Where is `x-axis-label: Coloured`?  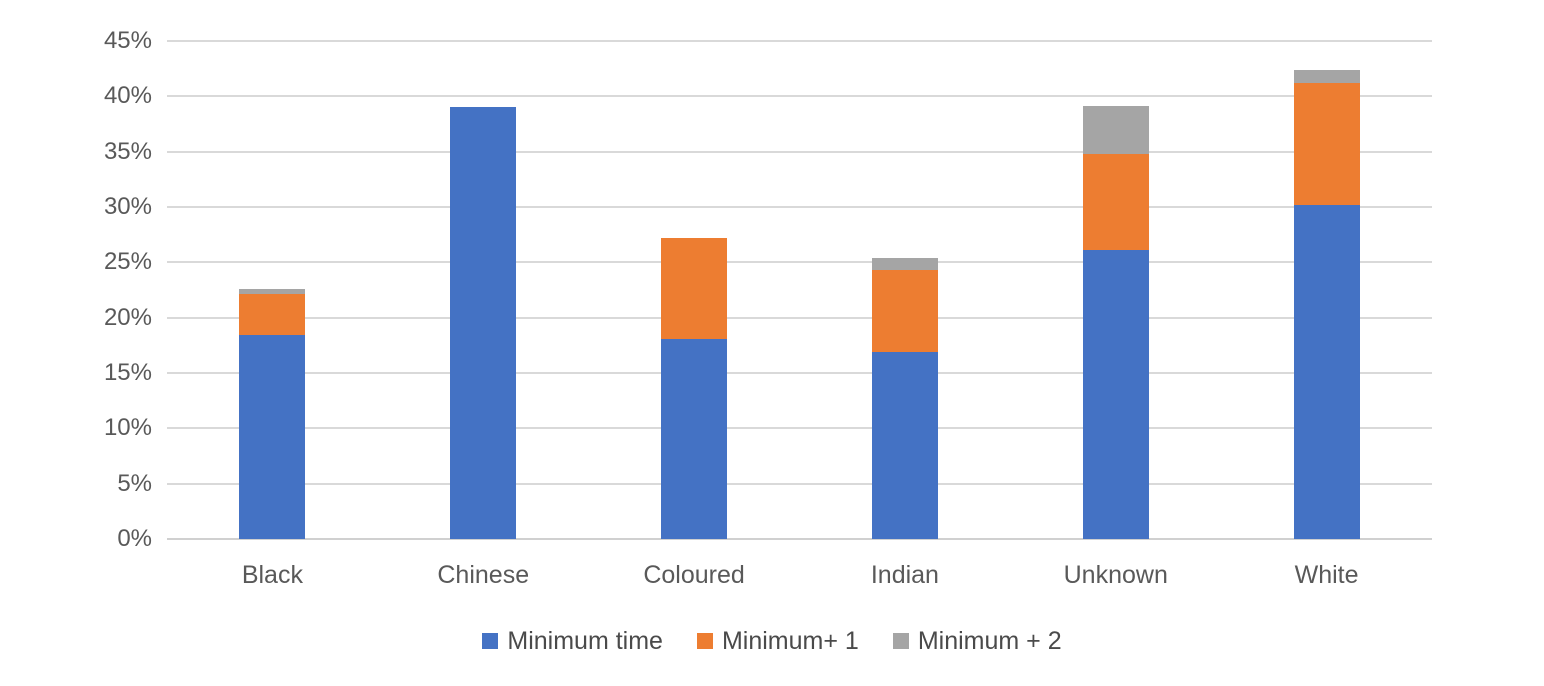 x-axis-label: Coloured is located at coordinates (694, 575).